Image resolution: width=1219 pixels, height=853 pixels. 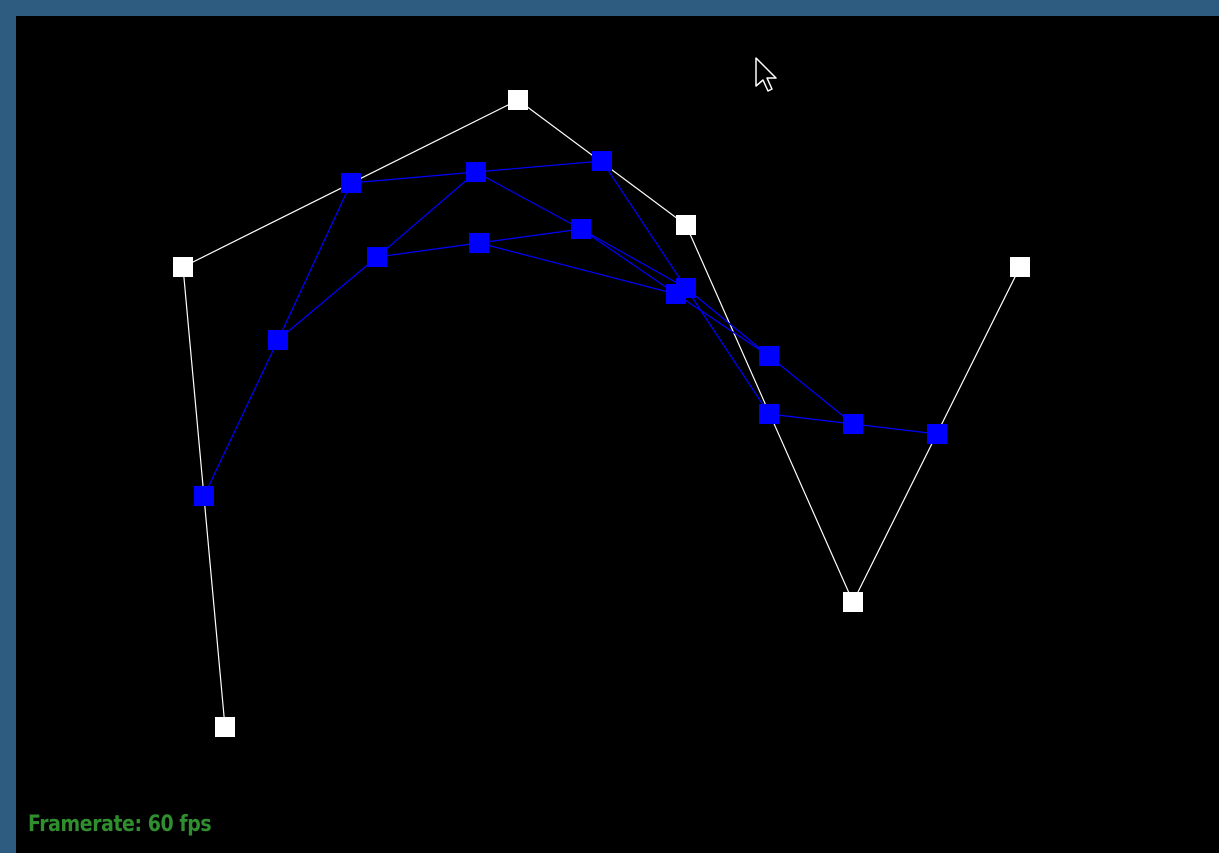 I want to click on framerate-label: Framerate:, so click(x=85, y=824).